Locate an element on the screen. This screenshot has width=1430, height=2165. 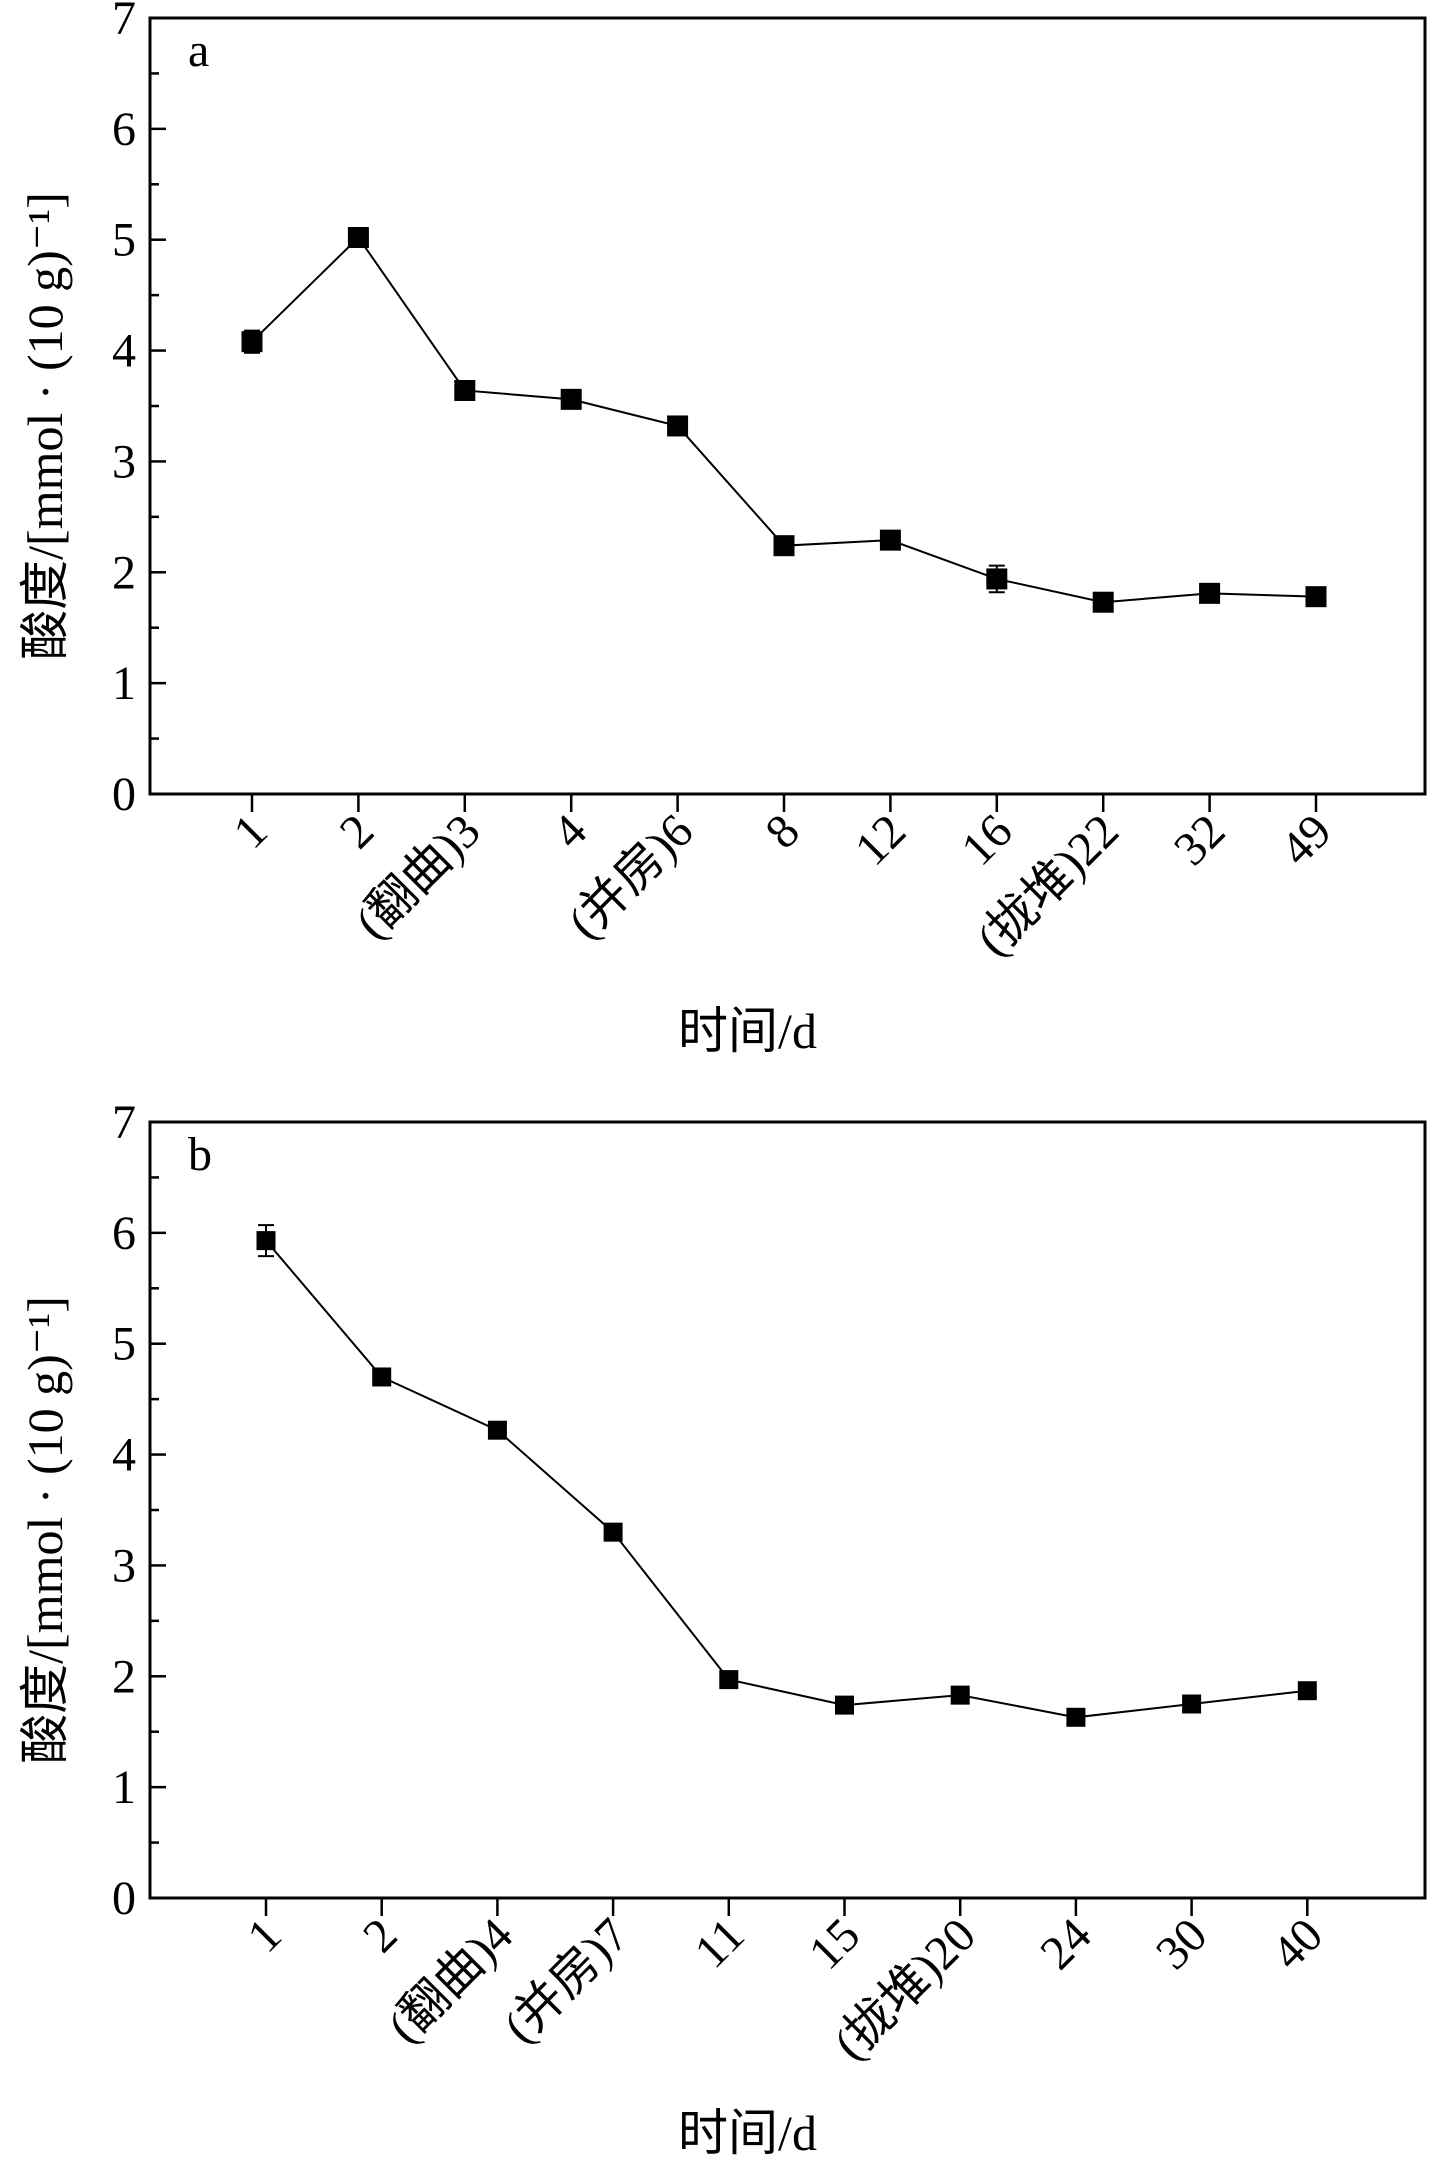
x-tick-label: 11 is located at coordinates (719, 1943).